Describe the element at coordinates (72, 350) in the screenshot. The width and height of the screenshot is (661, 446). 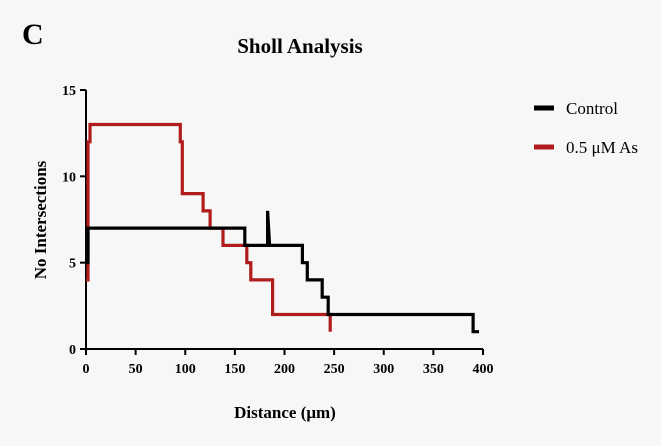
I see `y-tick-label: 0` at that location.